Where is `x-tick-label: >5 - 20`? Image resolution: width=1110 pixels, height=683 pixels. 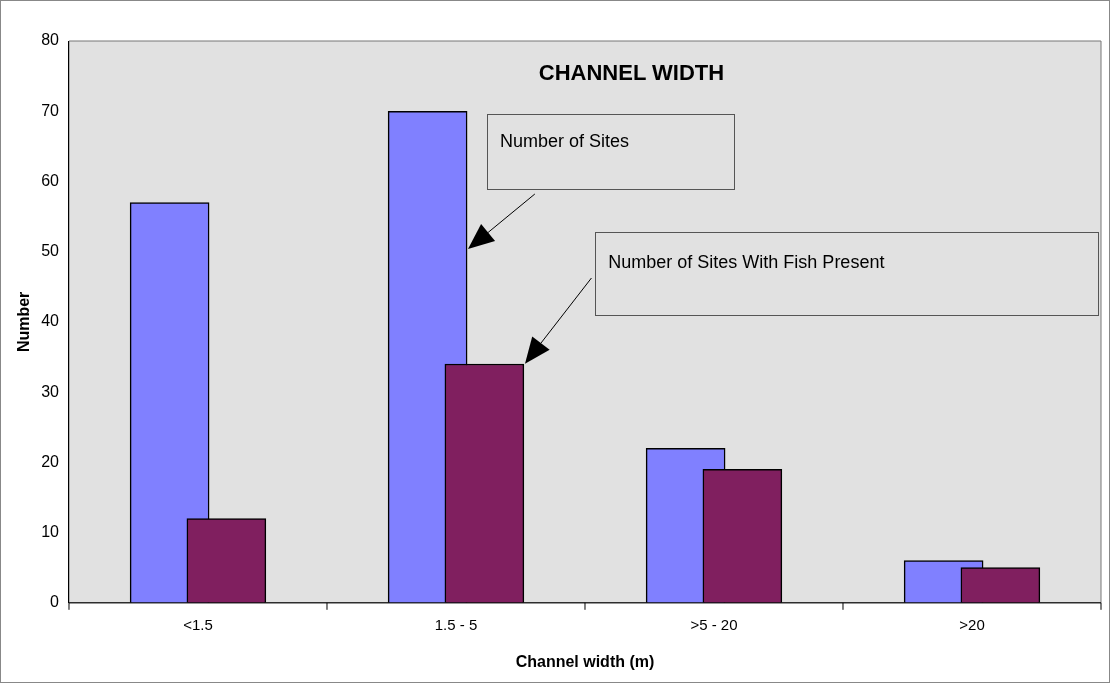
x-tick-label: >5 - 20 is located at coordinates (714, 624).